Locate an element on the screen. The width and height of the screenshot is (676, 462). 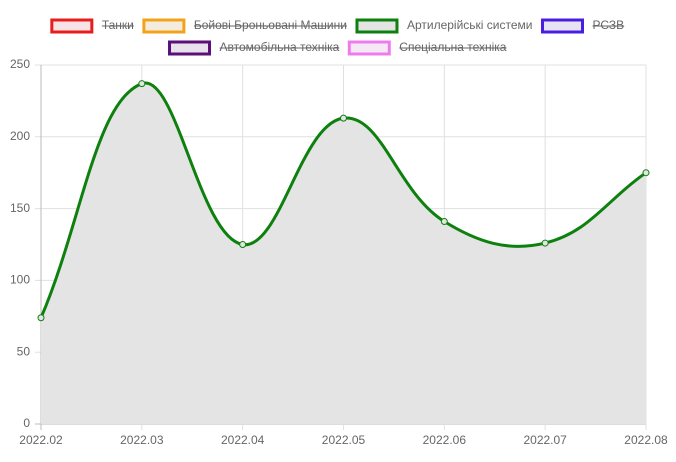
y-tick-label: 200 is located at coordinates (20, 136).